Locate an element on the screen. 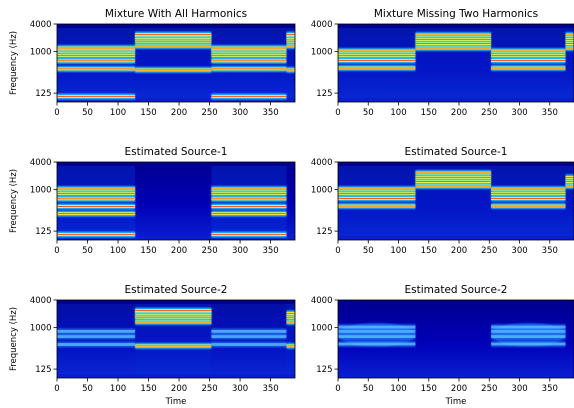 This screenshot has height=408, width=574. x-axis-label: Time is located at coordinates (456, 402).